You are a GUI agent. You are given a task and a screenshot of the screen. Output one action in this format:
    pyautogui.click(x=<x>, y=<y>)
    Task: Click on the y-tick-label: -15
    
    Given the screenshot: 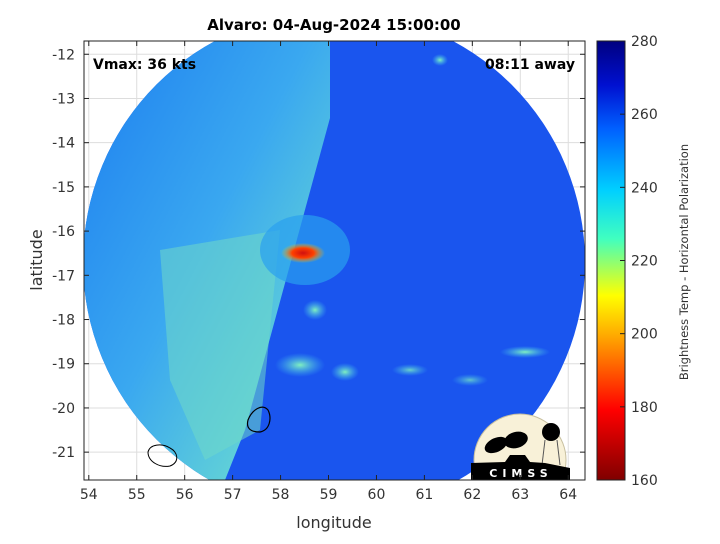 What is the action you would take?
    pyautogui.click(x=63, y=188)
    